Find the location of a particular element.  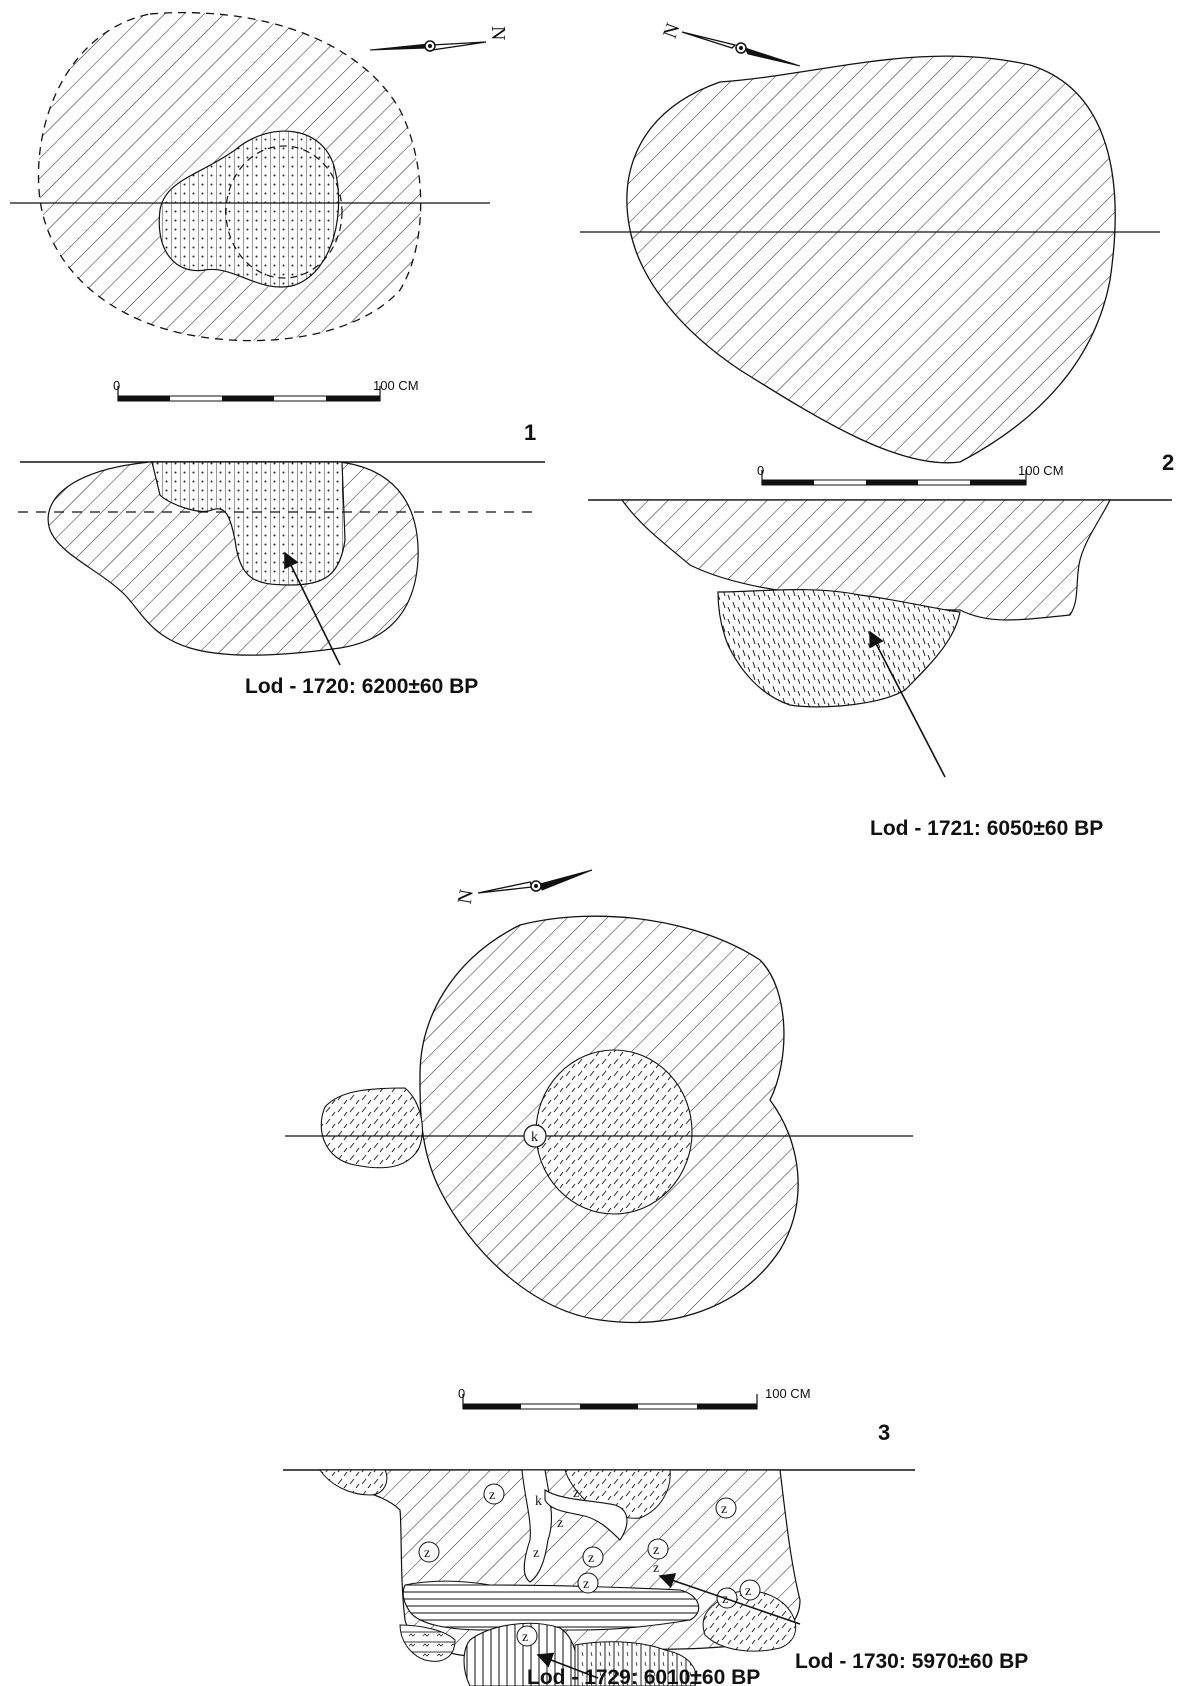

dating-label-3a: Lod - 1730: 5970±60 BP is located at coordinates (911, 1661).